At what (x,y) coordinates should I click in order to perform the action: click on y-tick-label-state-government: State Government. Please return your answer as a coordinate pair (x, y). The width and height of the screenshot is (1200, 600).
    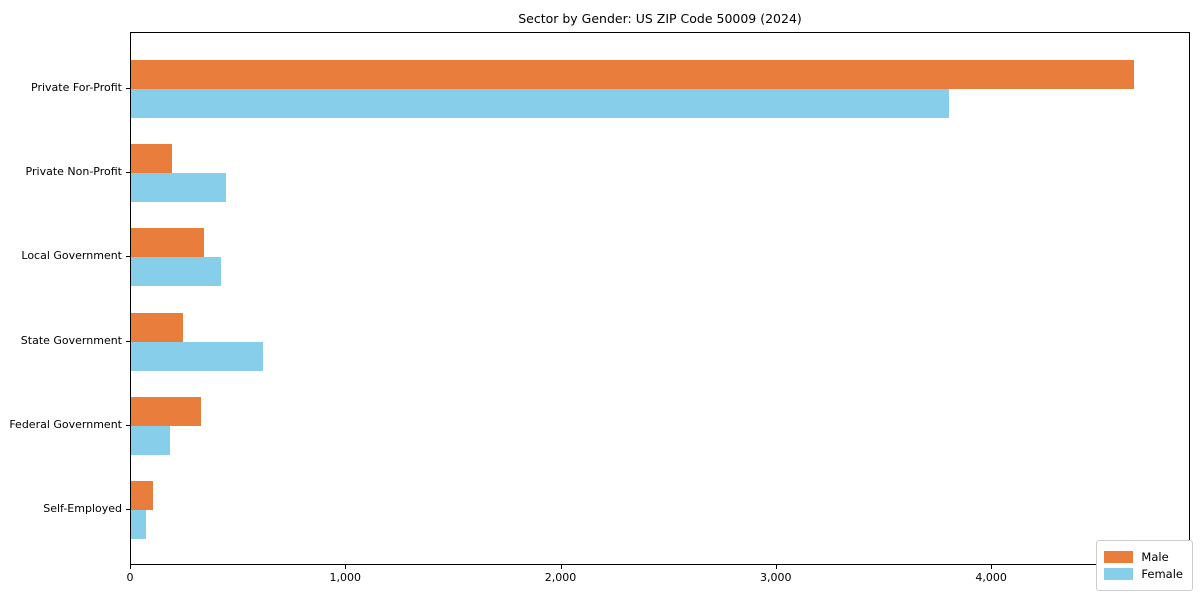
    Looking at the image, I should click on (71, 340).